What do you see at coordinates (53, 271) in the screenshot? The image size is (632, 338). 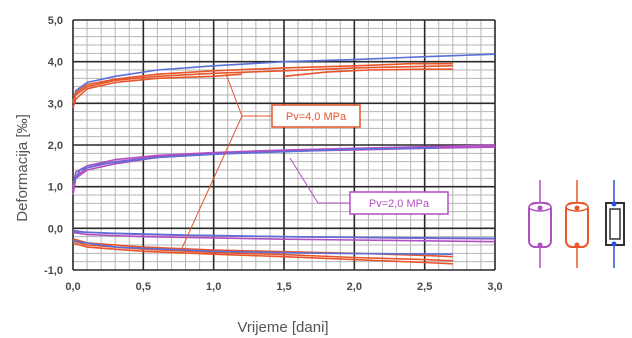 I see `y-tick-label: -1,0` at bounding box center [53, 271].